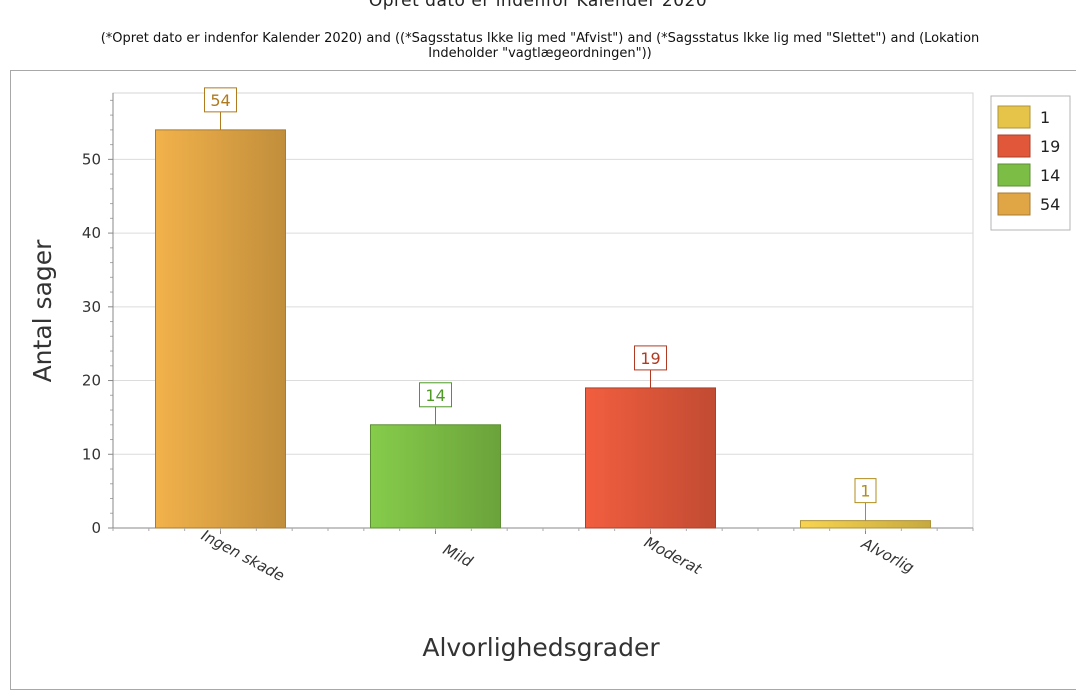  What do you see at coordinates (673, 556) in the screenshot?
I see `x-tick-label: Moderat` at bounding box center [673, 556].